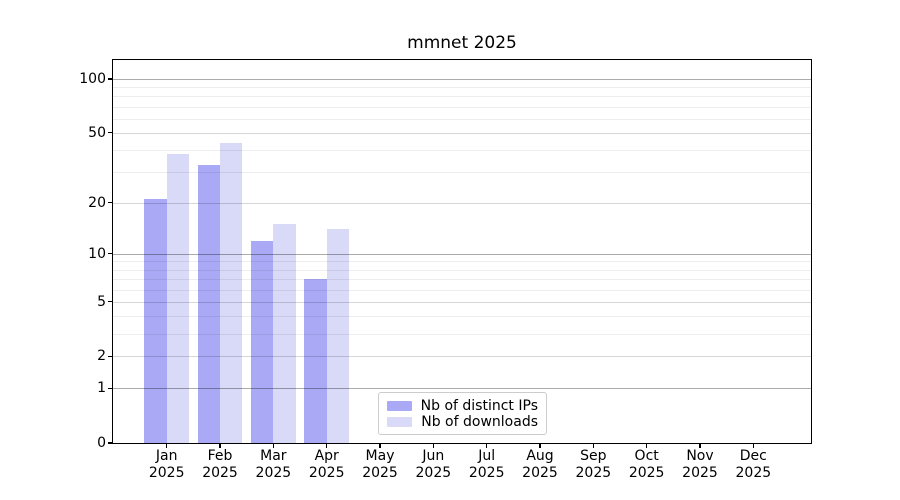 This screenshot has height=500, width=900. I want to click on y-tick-label-5: 5, so click(101, 301).